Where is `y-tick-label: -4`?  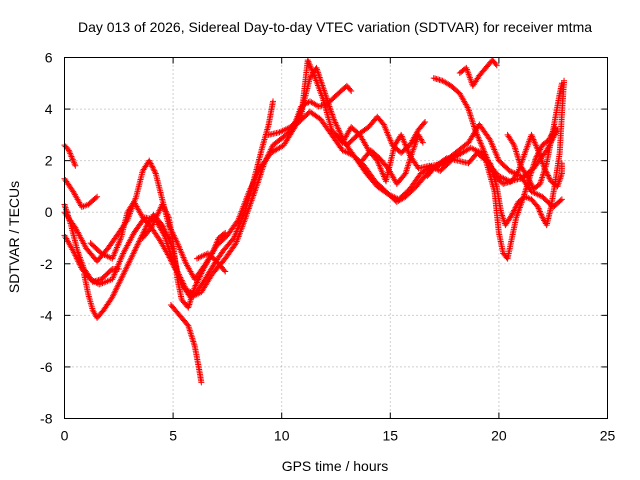 y-tick-label: -4 is located at coordinates (46, 315).